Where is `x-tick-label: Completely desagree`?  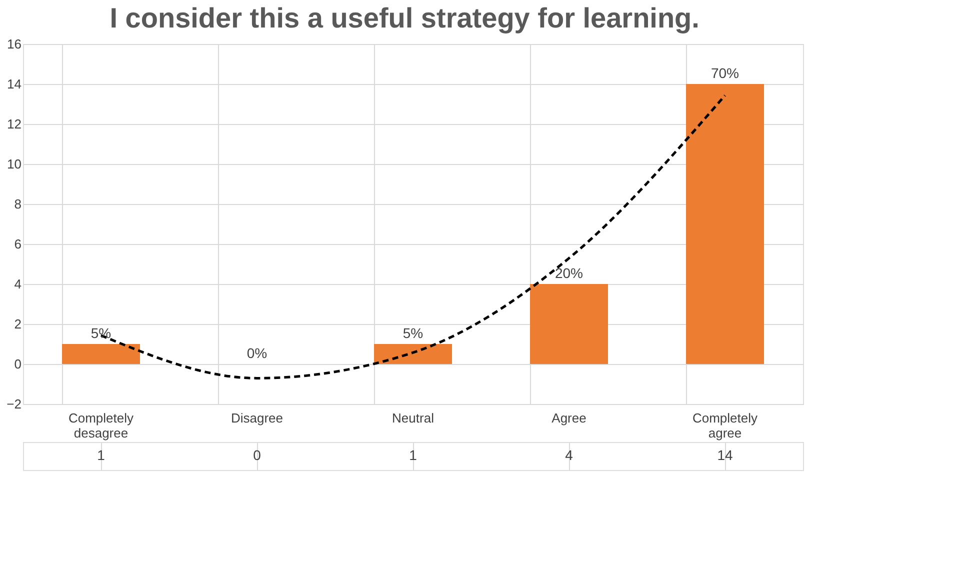
x-tick-label: Completely desagree is located at coordinates (101, 425).